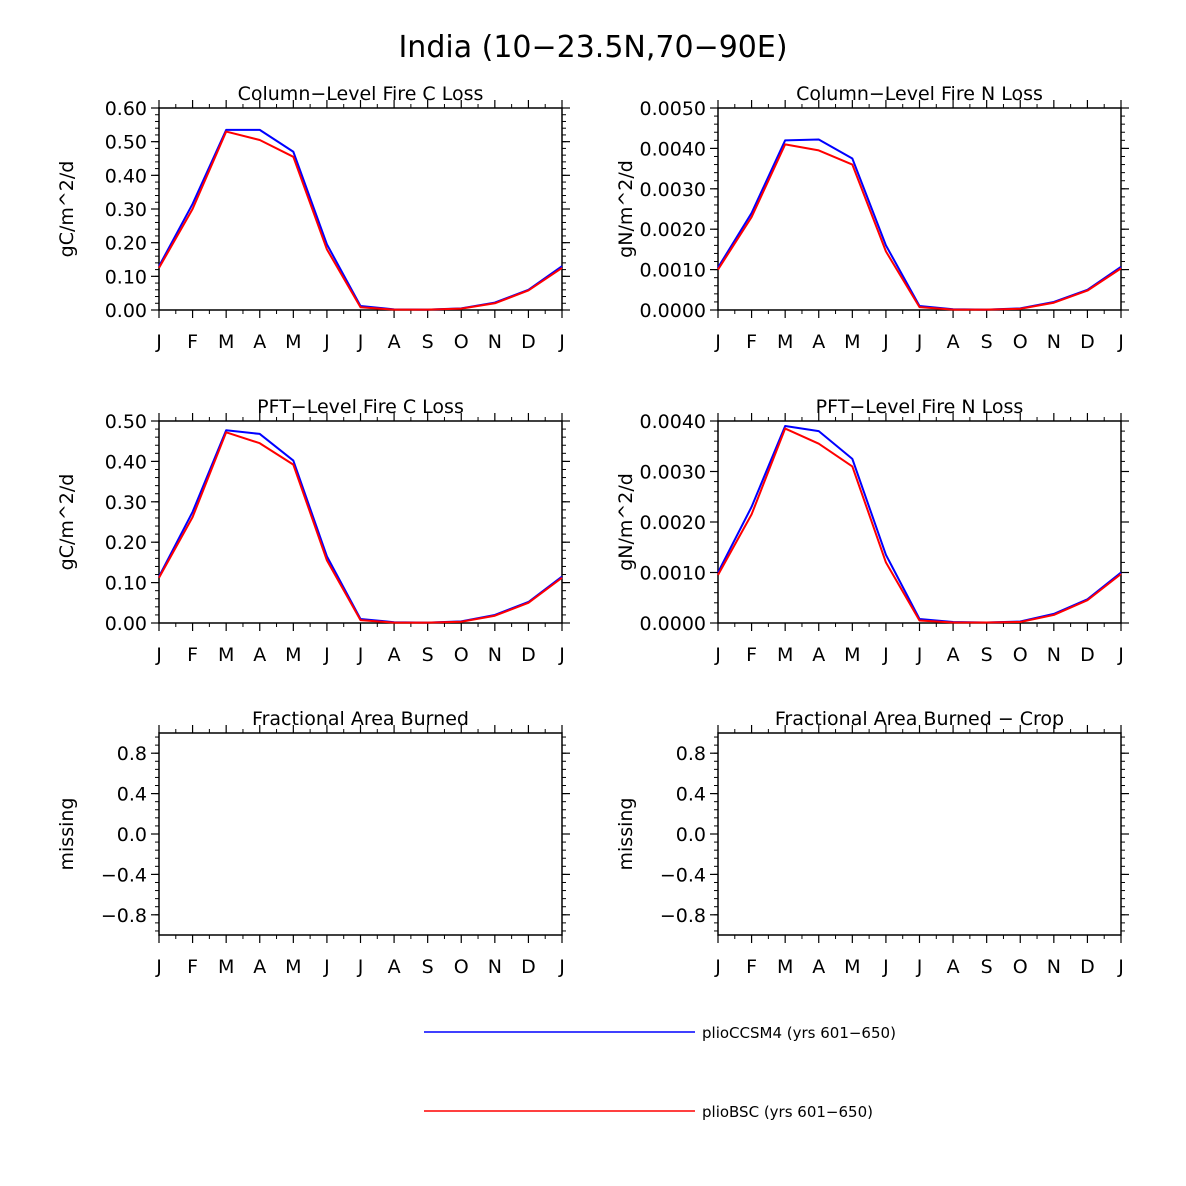 This screenshot has width=1186, height=1186. What do you see at coordinates (919, 94) in the screenshot?
I see `panel-title: Column−Level Fire N Loss` at bounding box center [919, 94].